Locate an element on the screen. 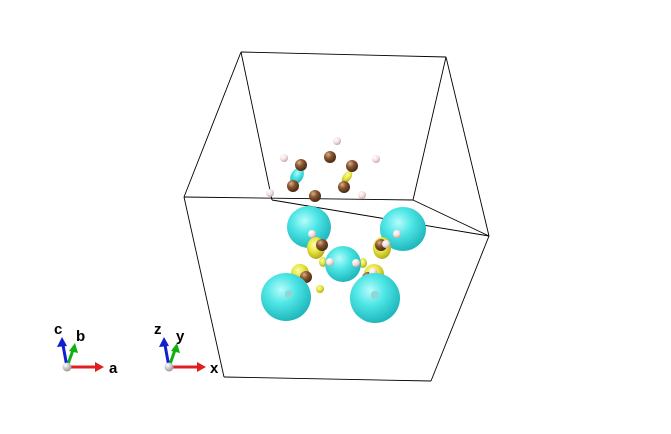  axis-y-arrowhead is located at coordinates (175, 348).